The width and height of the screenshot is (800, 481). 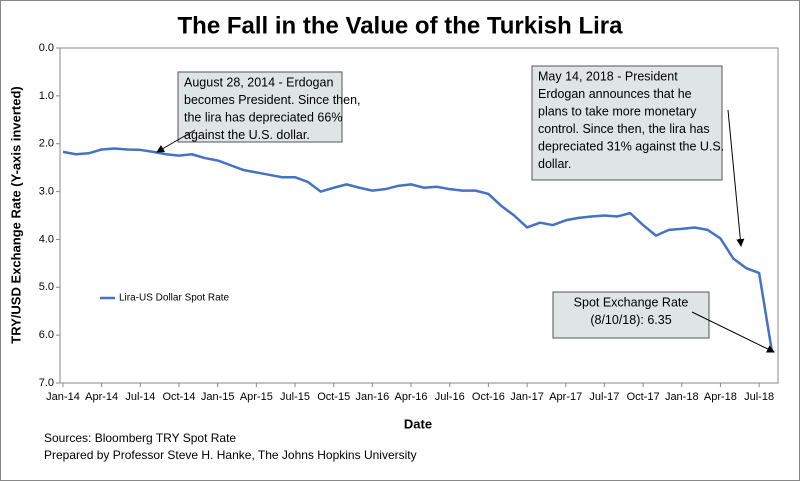 I want to click on y-tick-label: 2.0, so click(x=46, y=144).